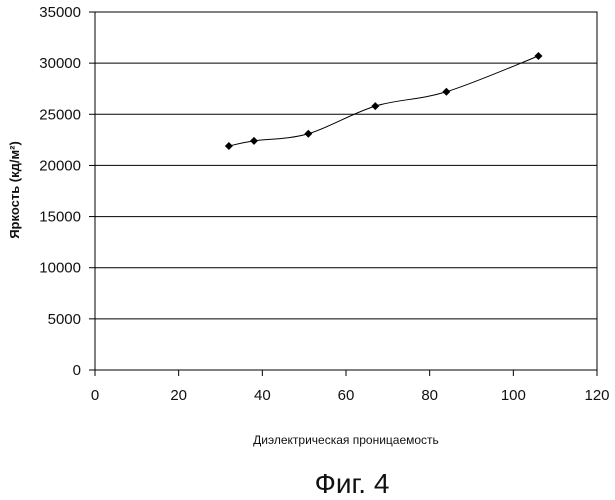 This screenshot has width=615, height=500. Describe the element at coordinates (429, 395) in the screenshot. I see `x-tick-label: 80` at that location.